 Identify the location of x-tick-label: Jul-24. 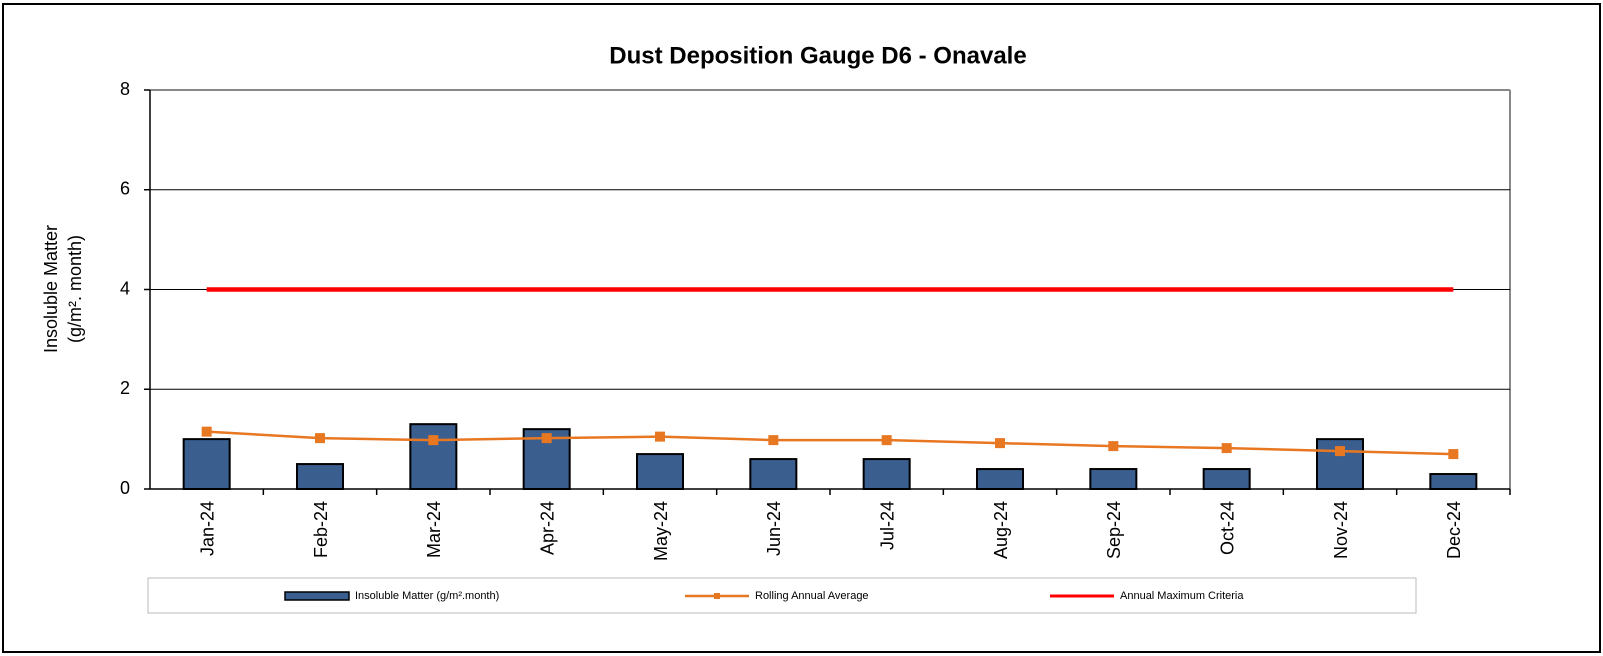
(887, 525).